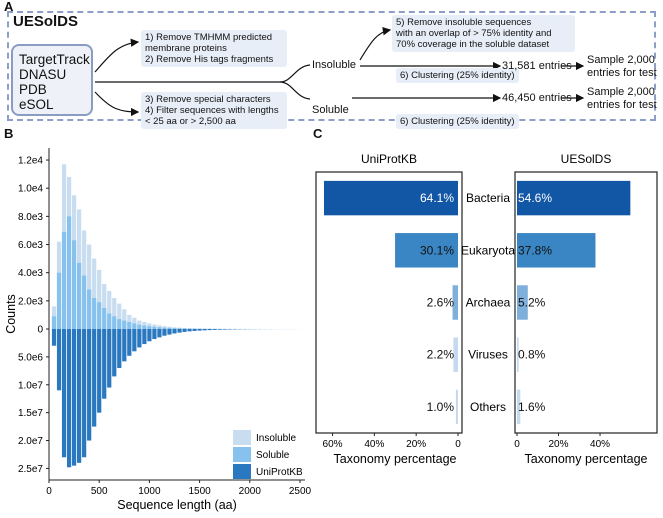 The height and width of the screenshot is (518, 663). What do you see at coordinates (52, 80) in the screenshot?
I see `source-databases-box: TargetTrack DNASU PDB eSOL` at bounding box center [52, 80].